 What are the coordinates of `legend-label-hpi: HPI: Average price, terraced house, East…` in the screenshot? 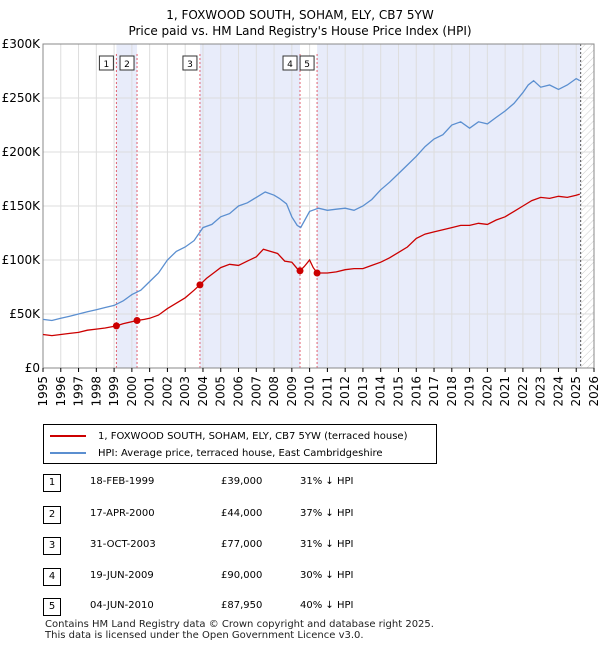 It's located at (240, 453).